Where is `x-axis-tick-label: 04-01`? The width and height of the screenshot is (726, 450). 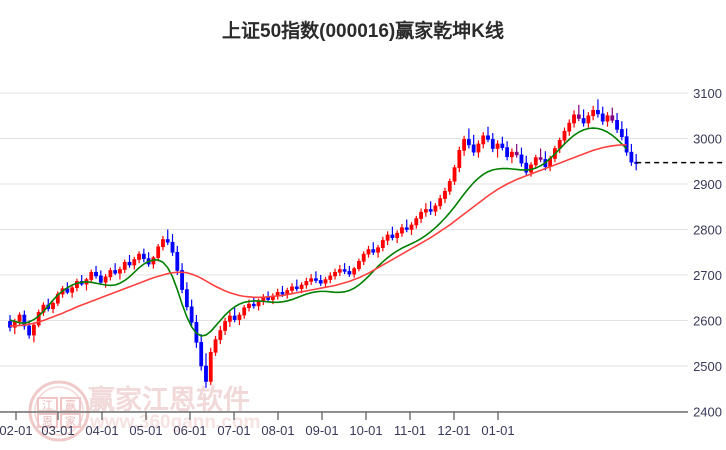
x-axis-tick-label: 04-01 is located at coordinates (101, 430).